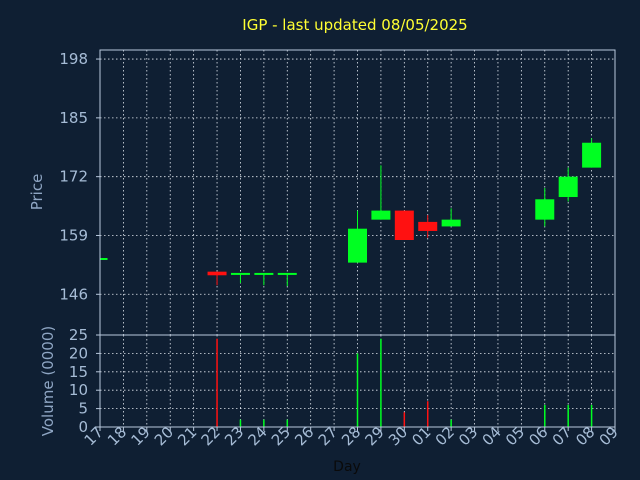 Image resolution: width=640 pixels, height=480 pixels. What do you see at coordinates (78, 353) in the screenshot?
I see `volume-tick-label: 20` at bounding box center [78, 353].